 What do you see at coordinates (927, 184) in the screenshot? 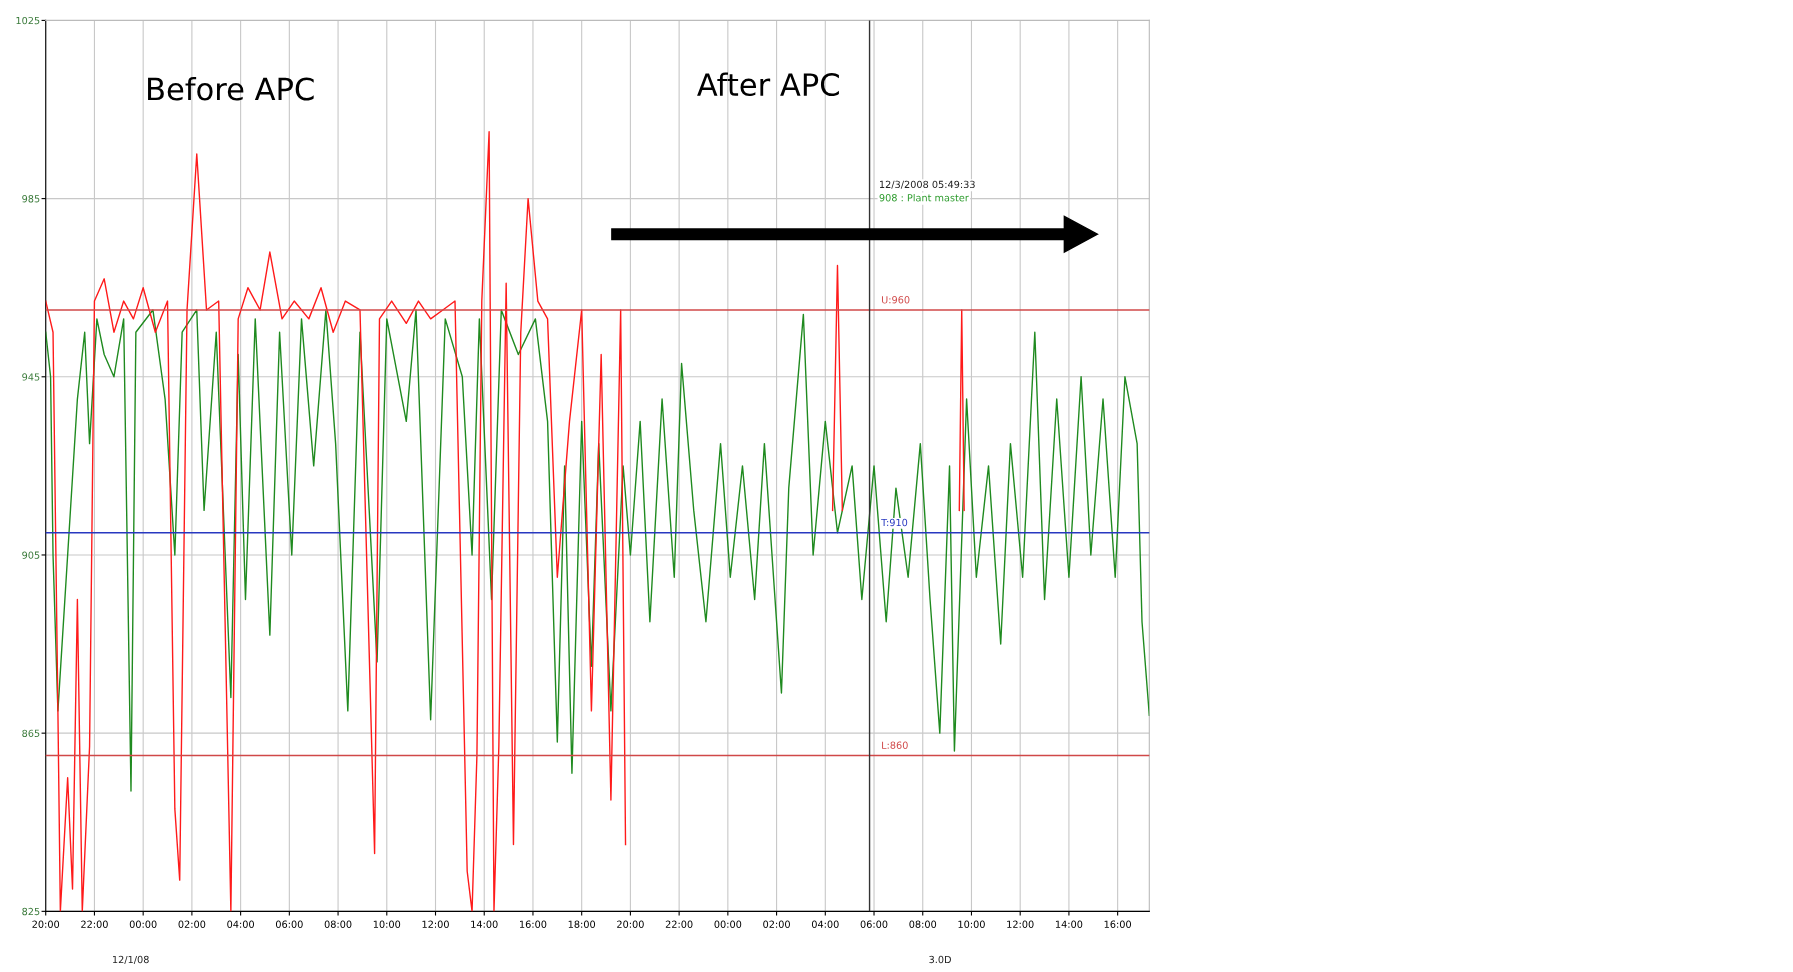
I see `annotation: 12/3/2008 05:49:33` at bounding box center [927, 184].